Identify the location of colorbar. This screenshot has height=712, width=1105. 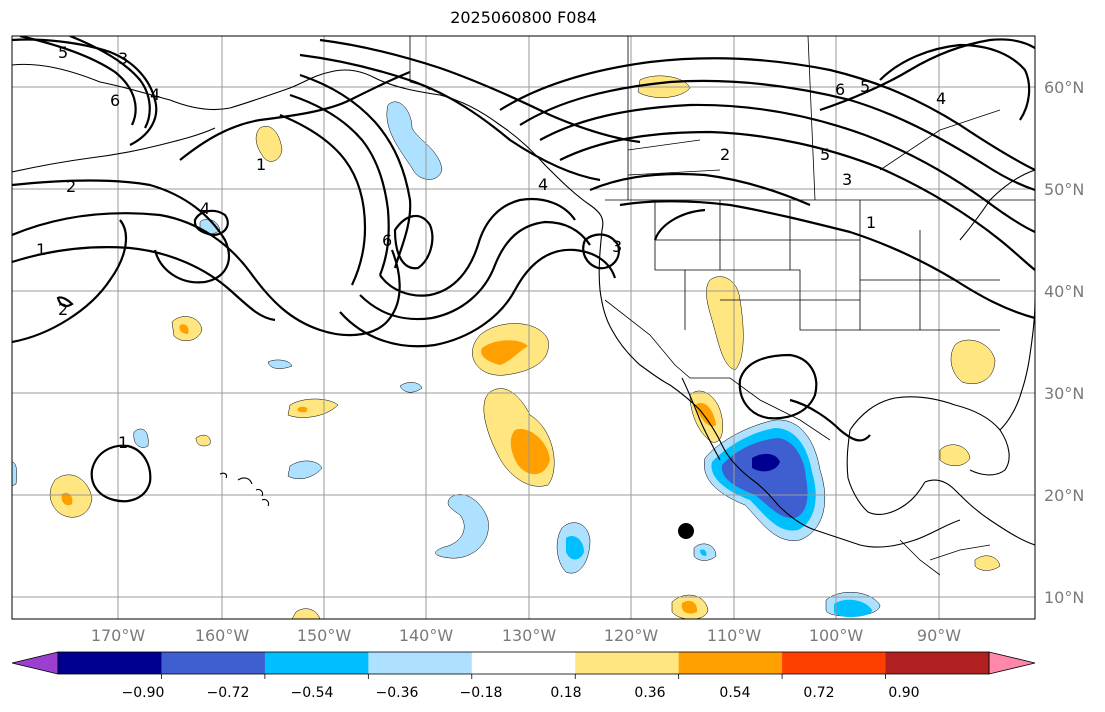
(523, 665).